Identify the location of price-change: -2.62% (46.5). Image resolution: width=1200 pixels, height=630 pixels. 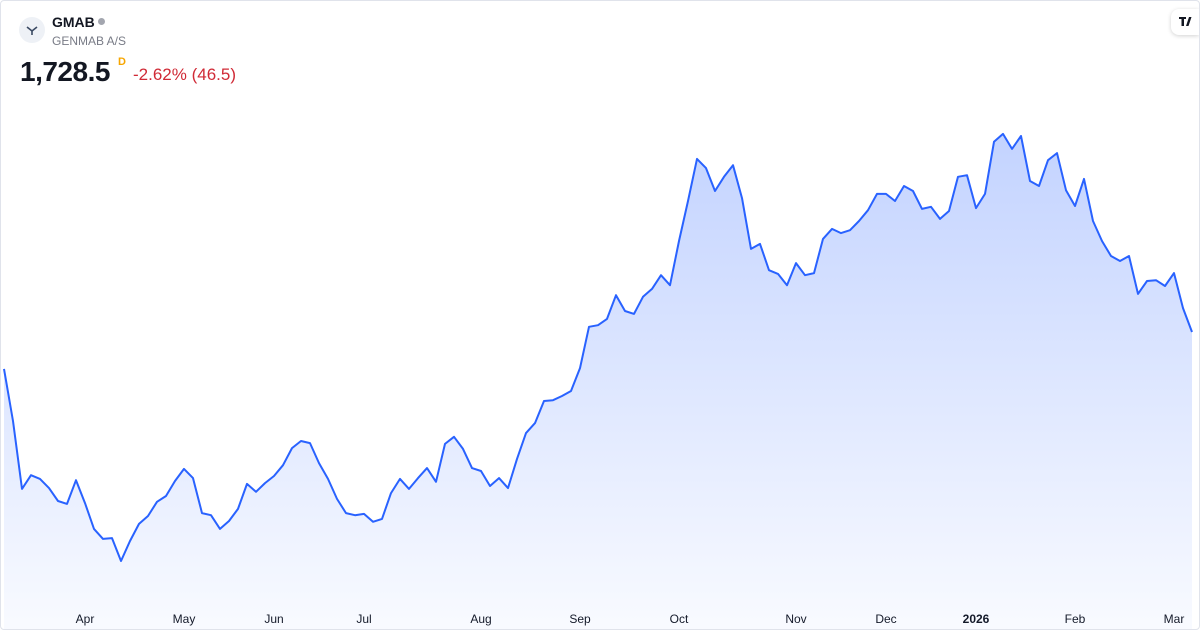
(184, 74).